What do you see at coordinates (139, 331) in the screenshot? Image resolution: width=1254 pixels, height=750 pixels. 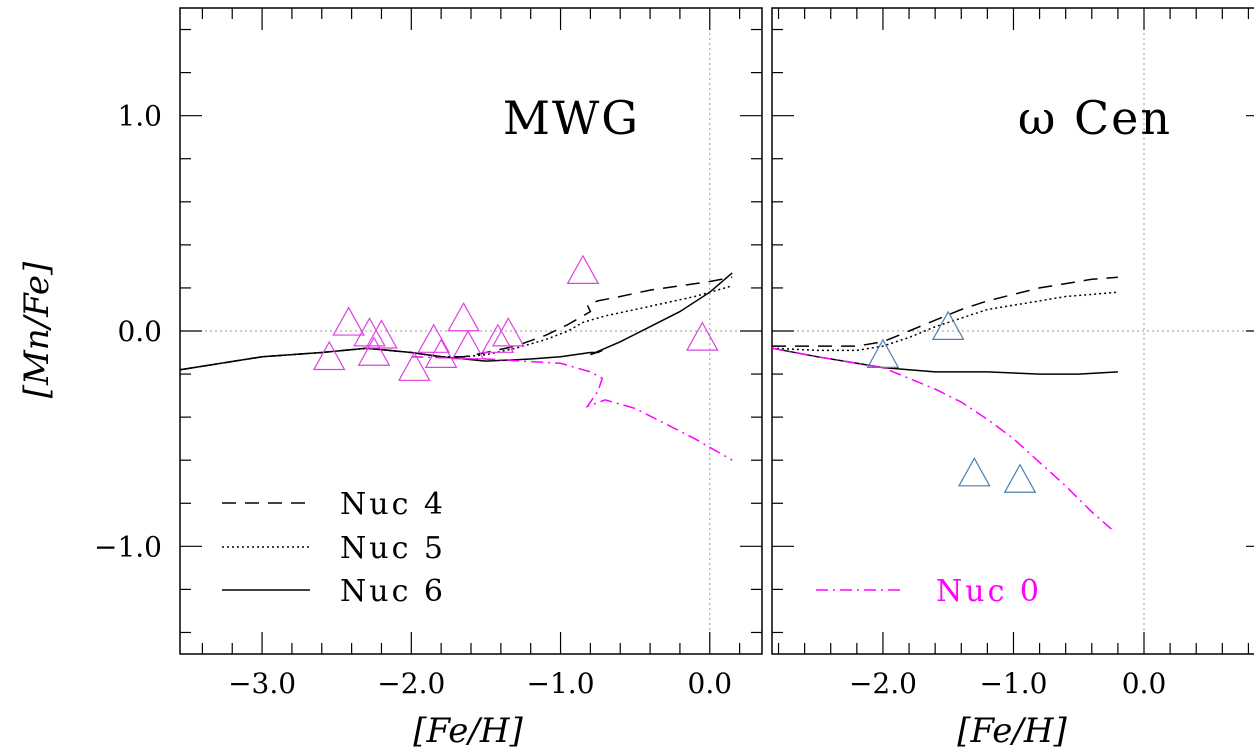 I see `y-tick-label: 0.0` at bounding box center [139, 331].